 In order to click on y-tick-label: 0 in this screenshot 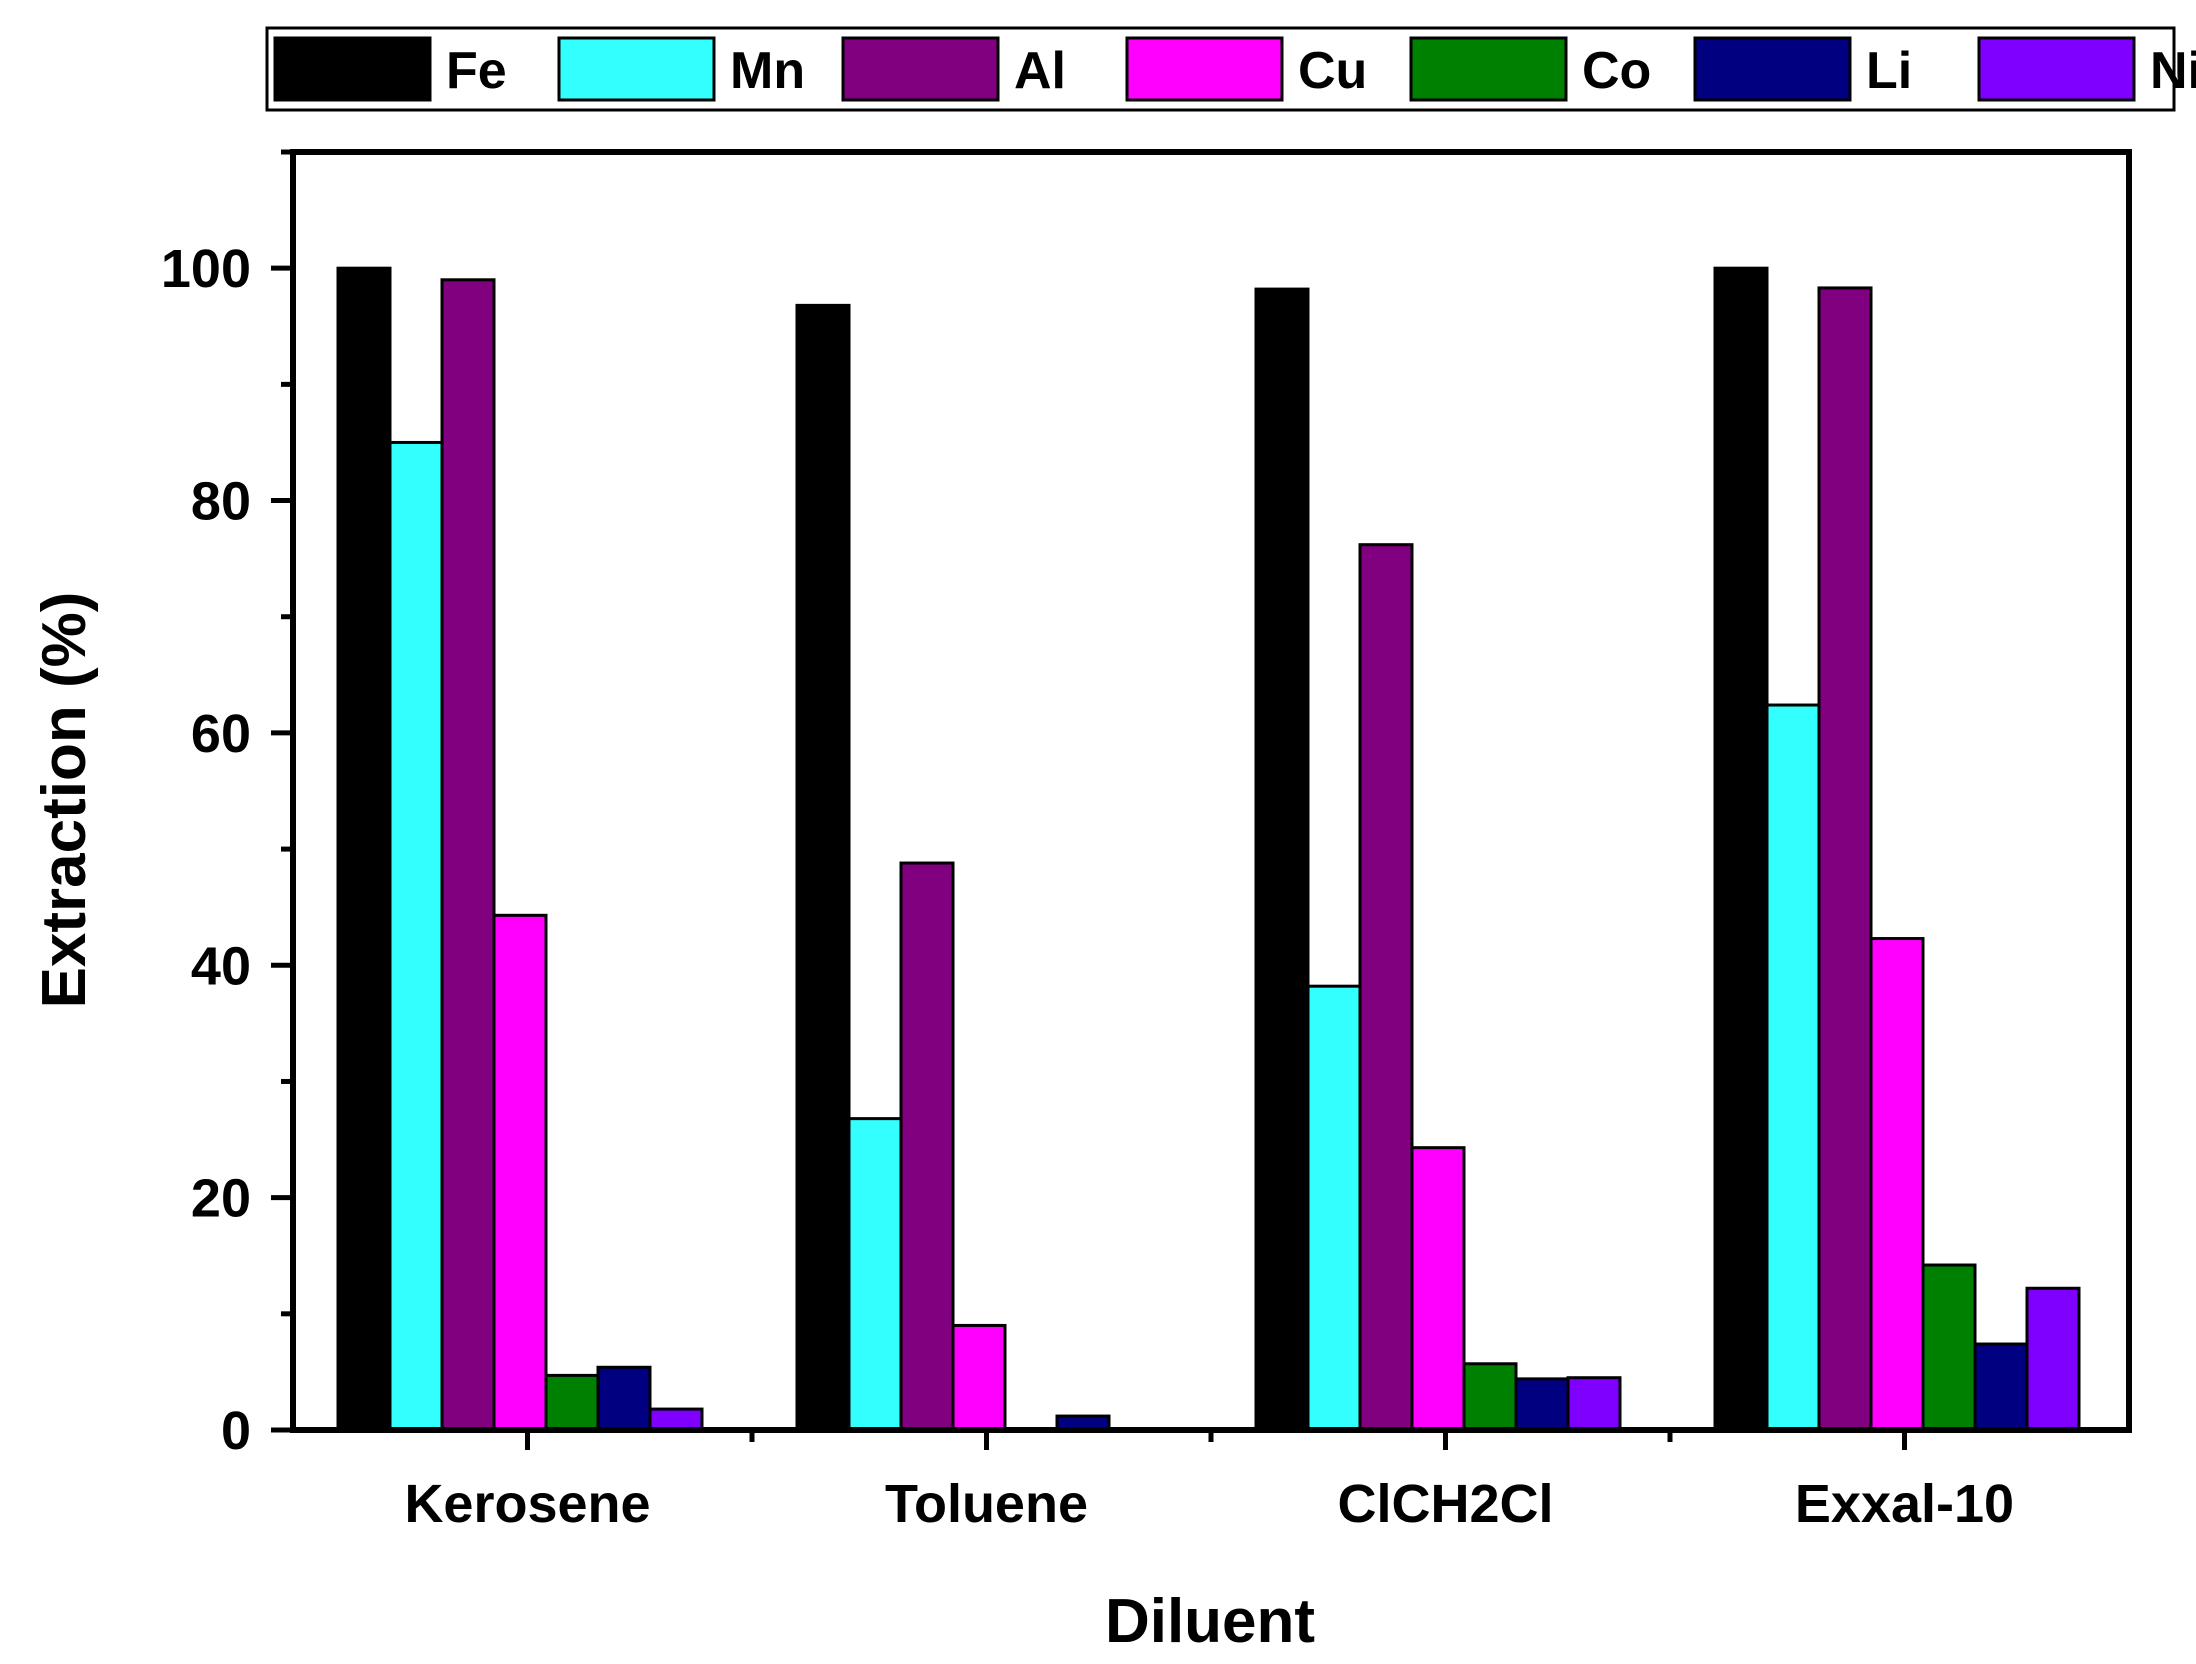, I will do `click(236, 1431)`.